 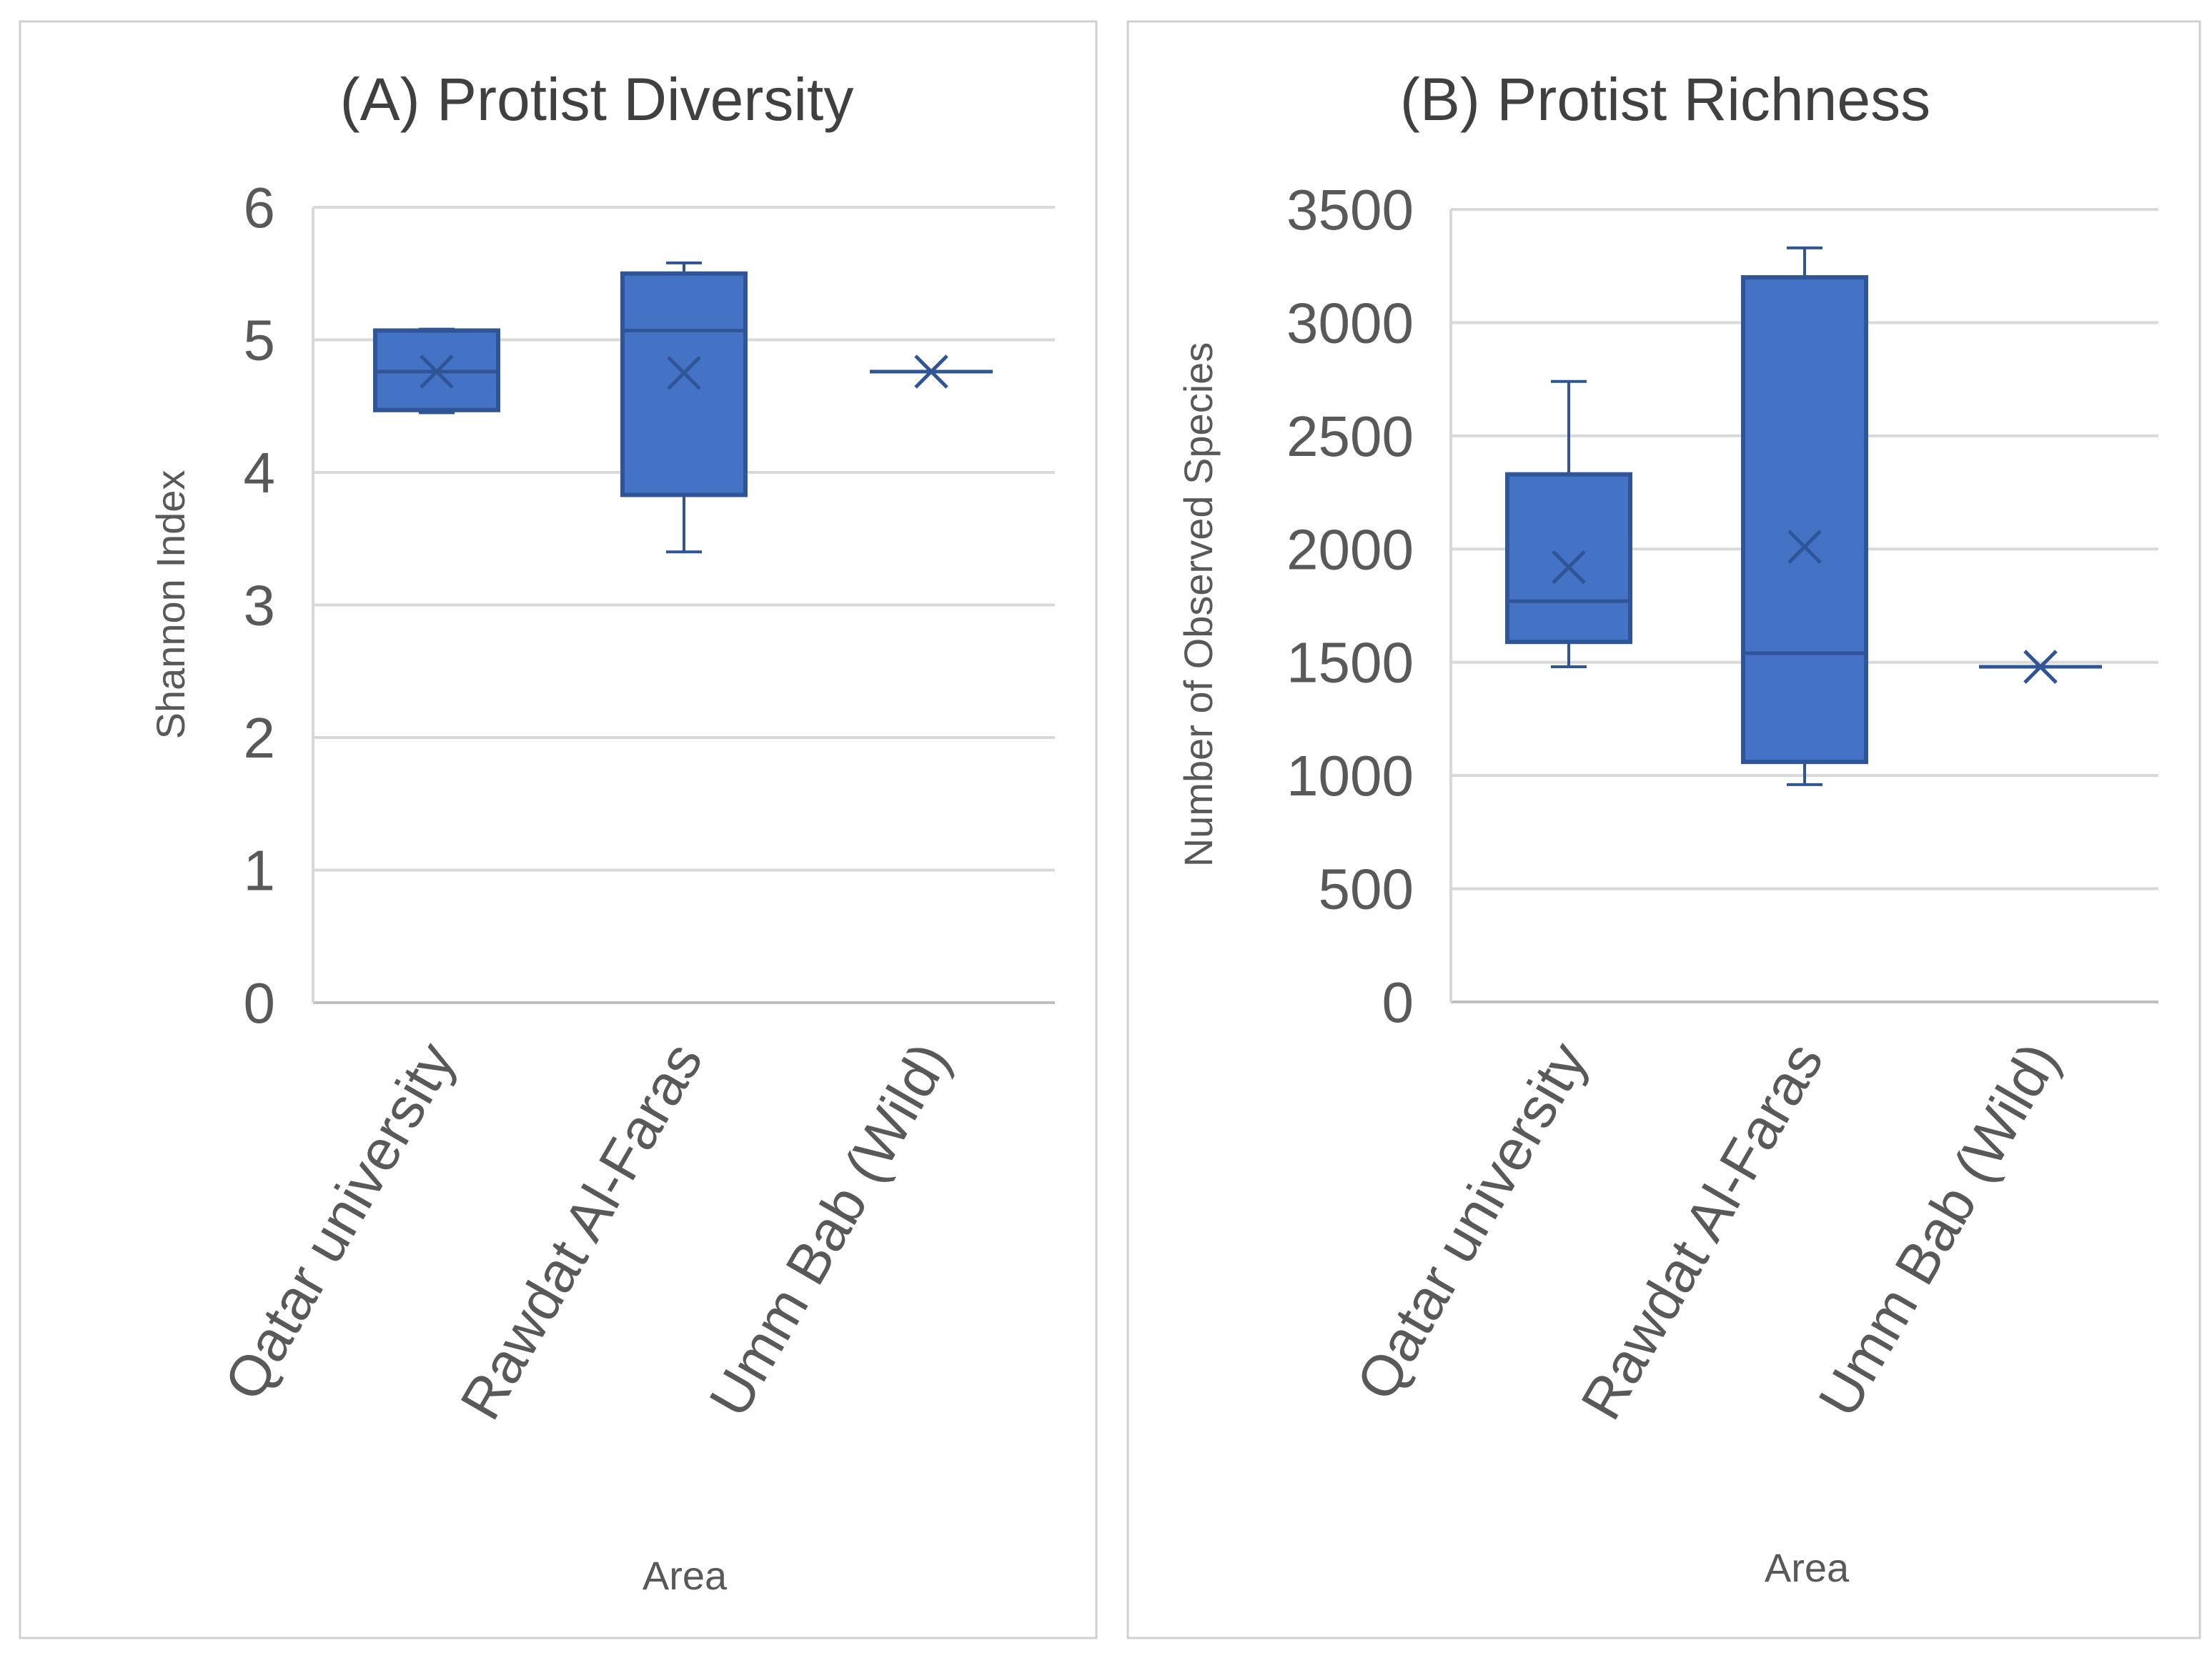 What do you see at coordinates (1350, 663) in the screenshot?
I see `y-tick-label: 1500` at bounding box center [1350, 663].